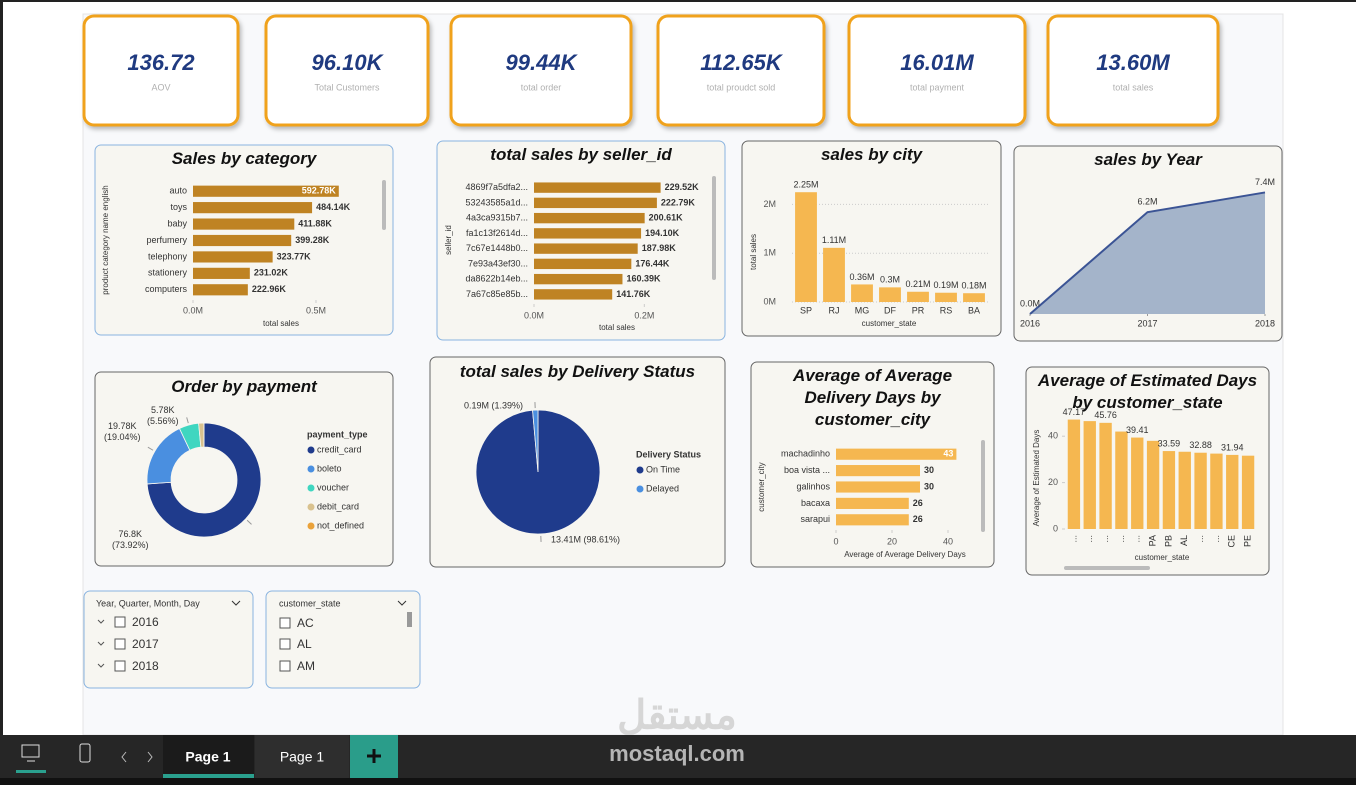 This screenshot has height=785, width=1356. Describe the element at coordinates (769, 301) in the screenshot. I see `y-tick-label: 0M` at that location.